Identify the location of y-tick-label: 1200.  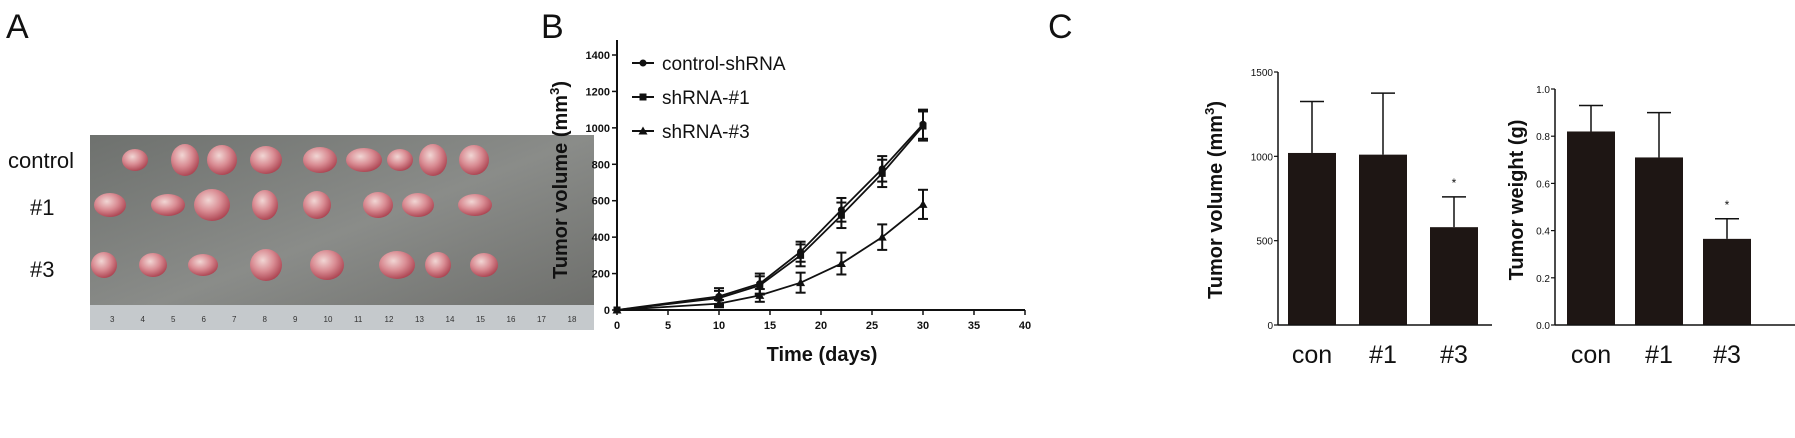
(598, 92).